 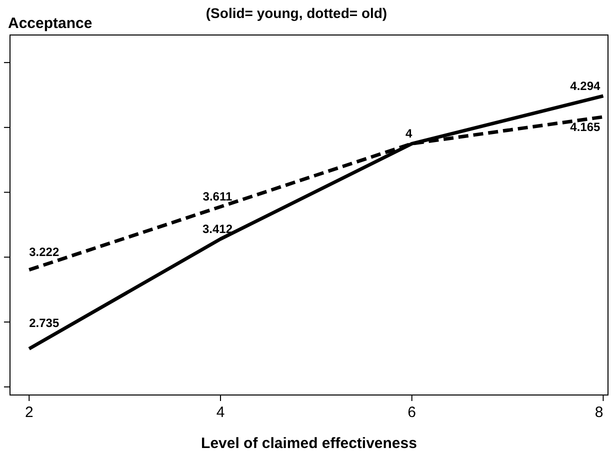 I want to click on y-axis-title: Acceptance, so click(x=50, y=23).